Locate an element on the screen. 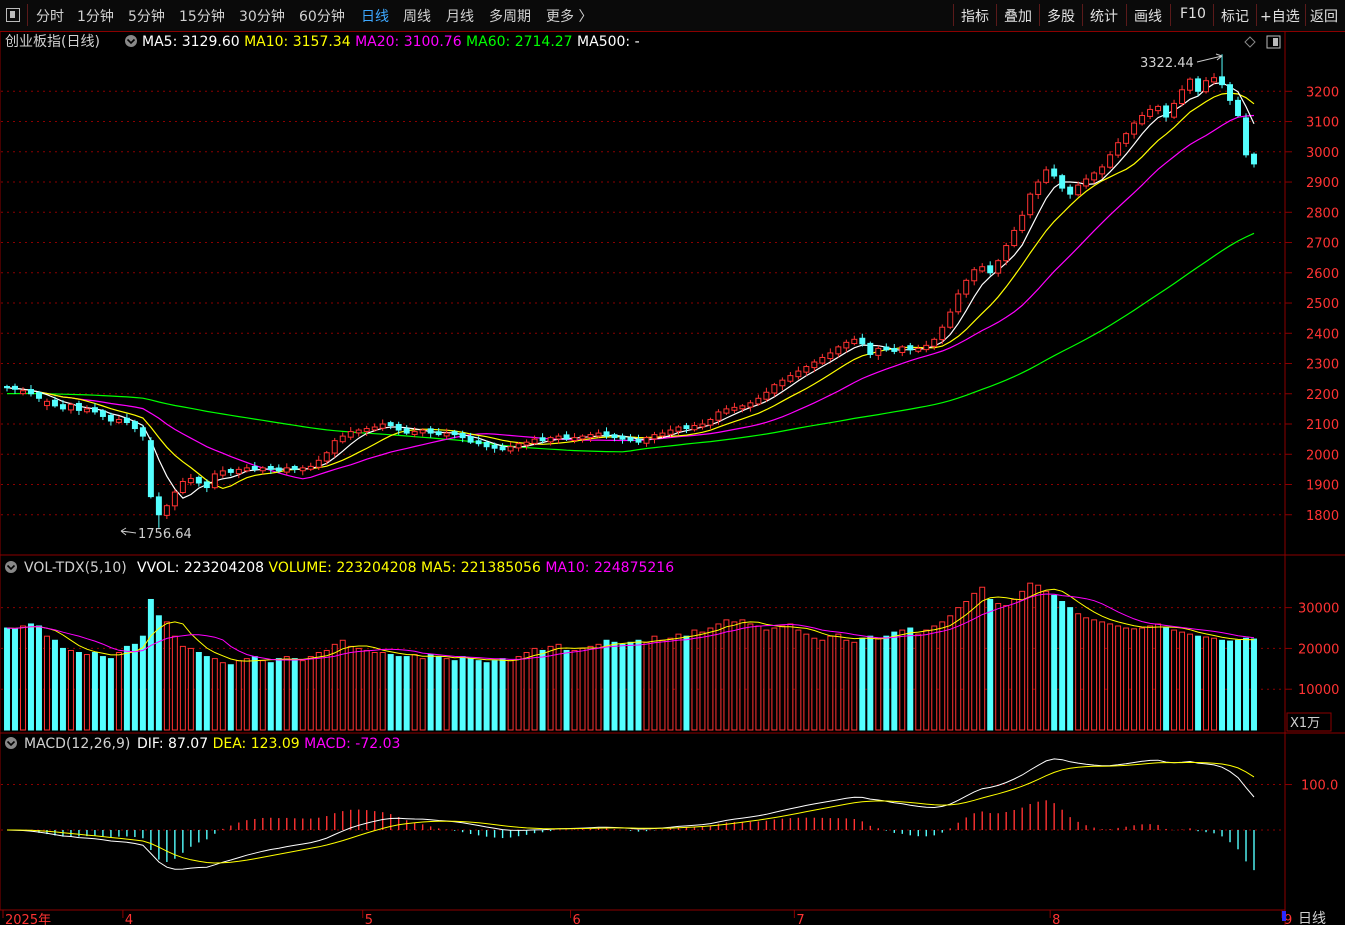  price-tick-label: 3000 is located at coordinates (1322, 153).